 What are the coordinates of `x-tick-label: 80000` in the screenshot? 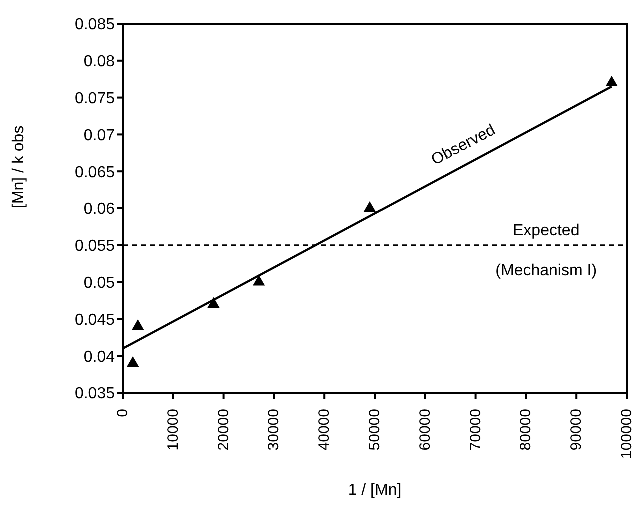 It's located at (526, 430).